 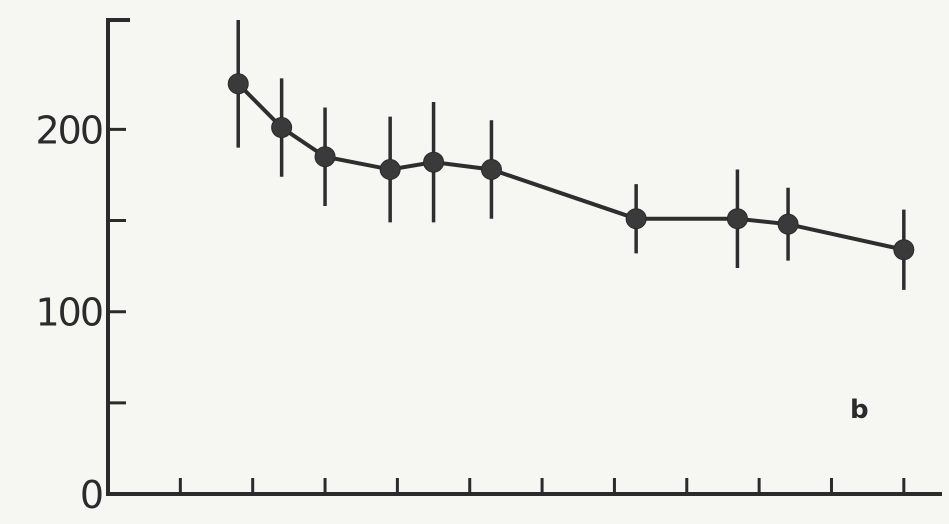 What do you see at coordinates (118, 257) in the screenshot?
I see `y-axis-line` at bounding box center [118, 257].